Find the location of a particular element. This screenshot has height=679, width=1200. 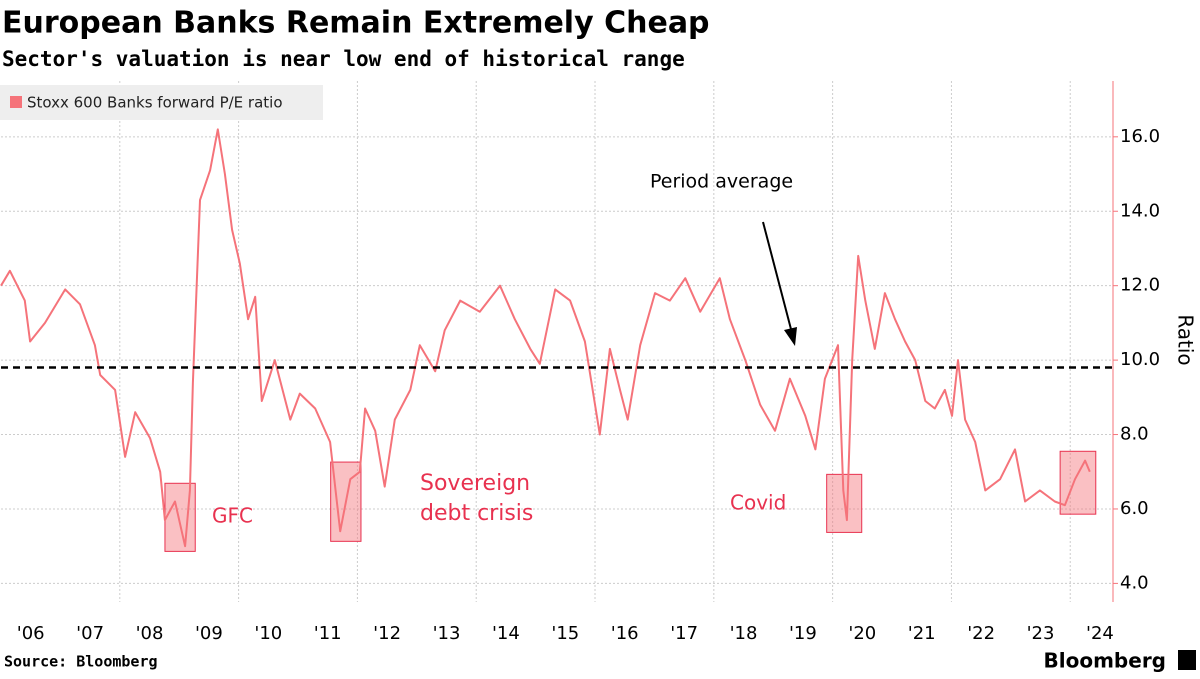

y-tick-label: 10.0 is located at coordinates (1140, 359).